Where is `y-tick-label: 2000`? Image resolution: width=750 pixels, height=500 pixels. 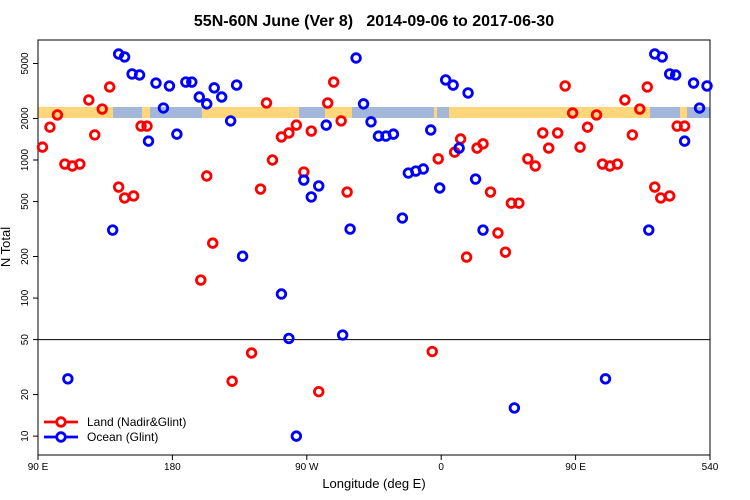 y-tick-label: 2000 is located at coordinates (25, 118).